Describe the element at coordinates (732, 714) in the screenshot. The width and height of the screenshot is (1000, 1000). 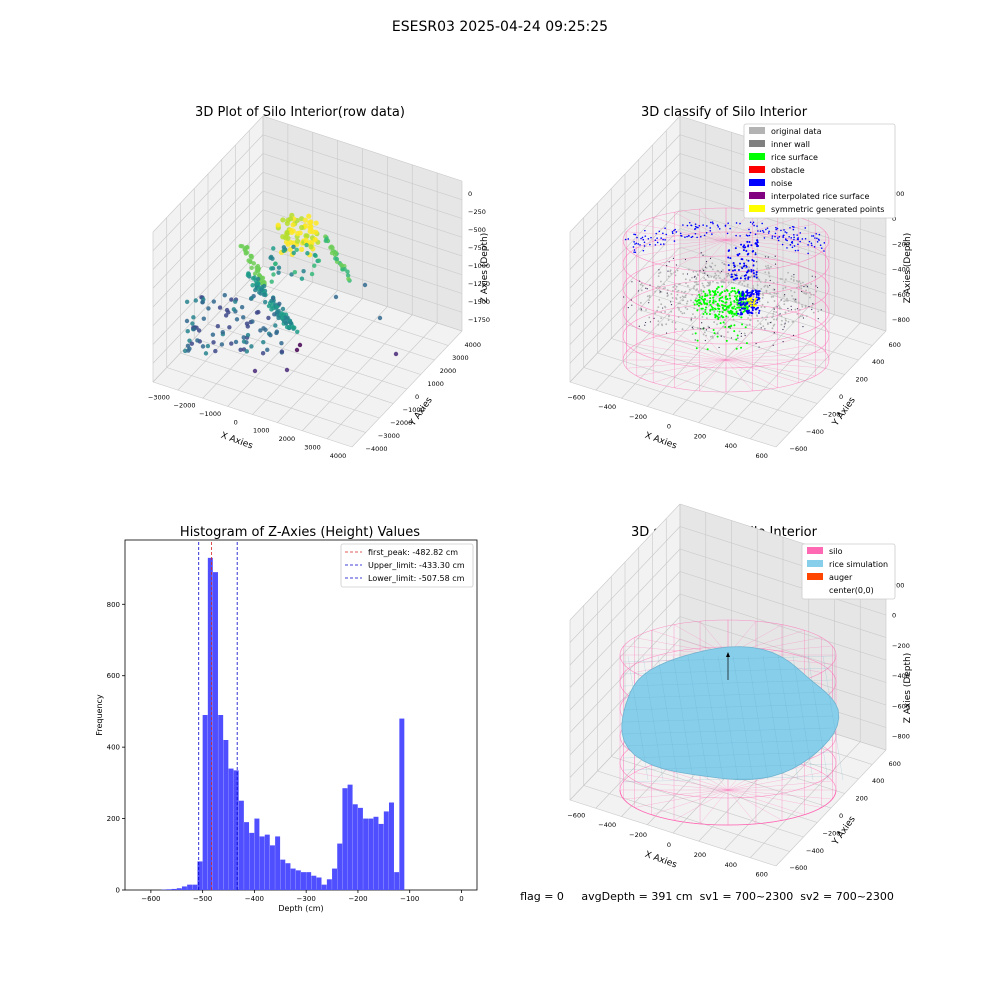
I see `simulation-rice-surface` at that location.